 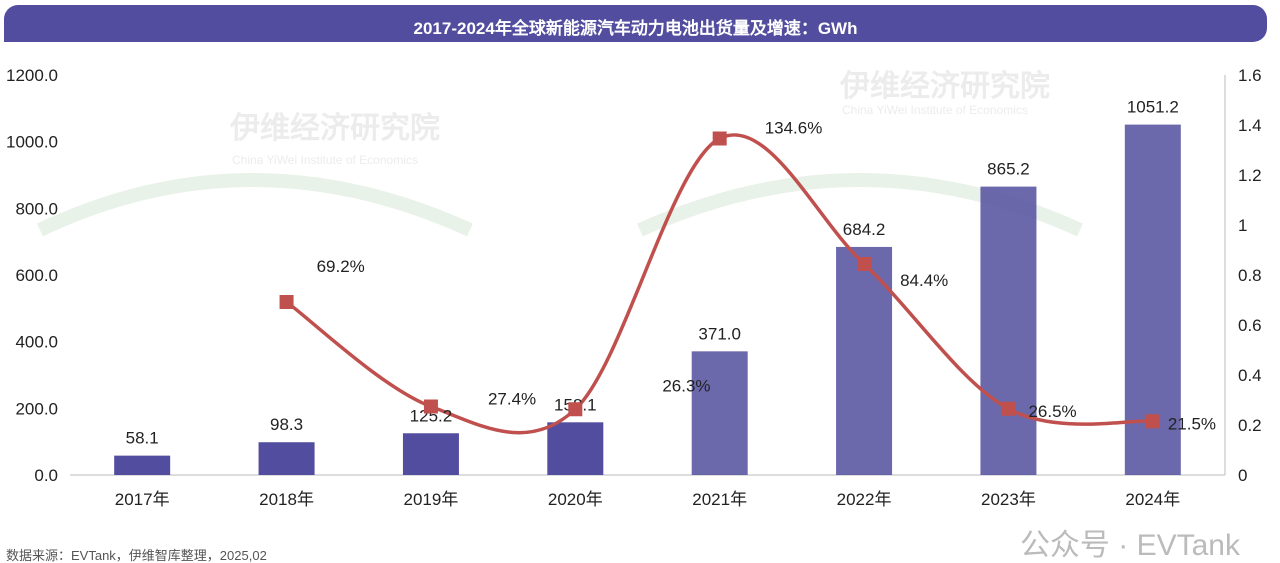 I want to click on x-tick-label: 2024年, so click(x=1152, y=499).